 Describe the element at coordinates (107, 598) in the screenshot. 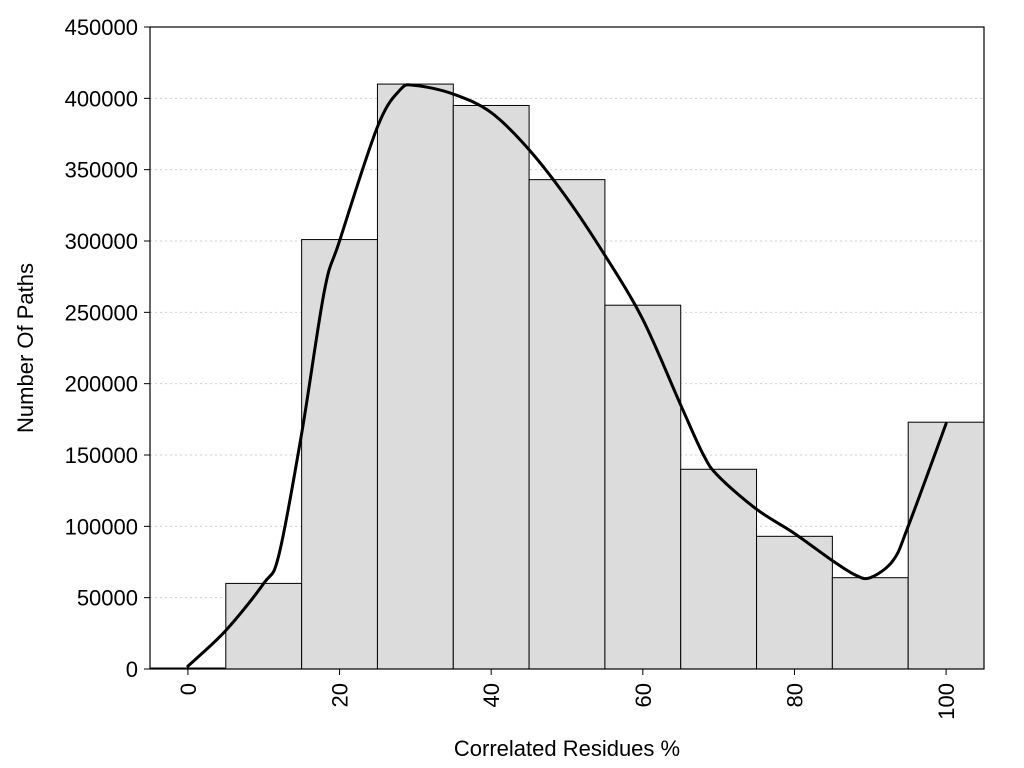

I see `y-tick-label: 50000` at that location.